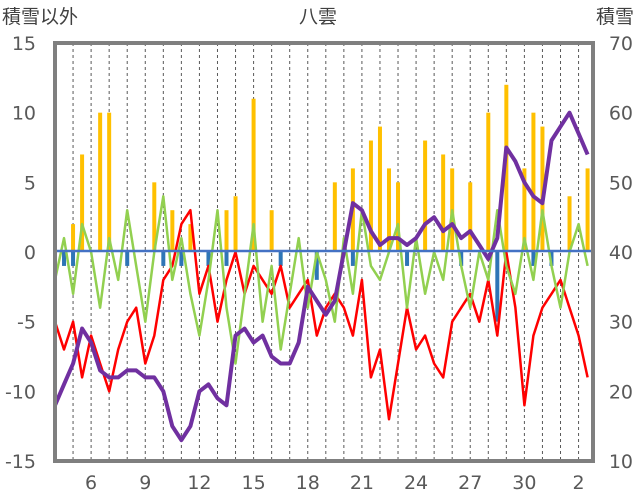  What do you see at coordinates (362, 483) in the screenshot?
I see `x-tick-label: 21` at bounding box center [362, 483].